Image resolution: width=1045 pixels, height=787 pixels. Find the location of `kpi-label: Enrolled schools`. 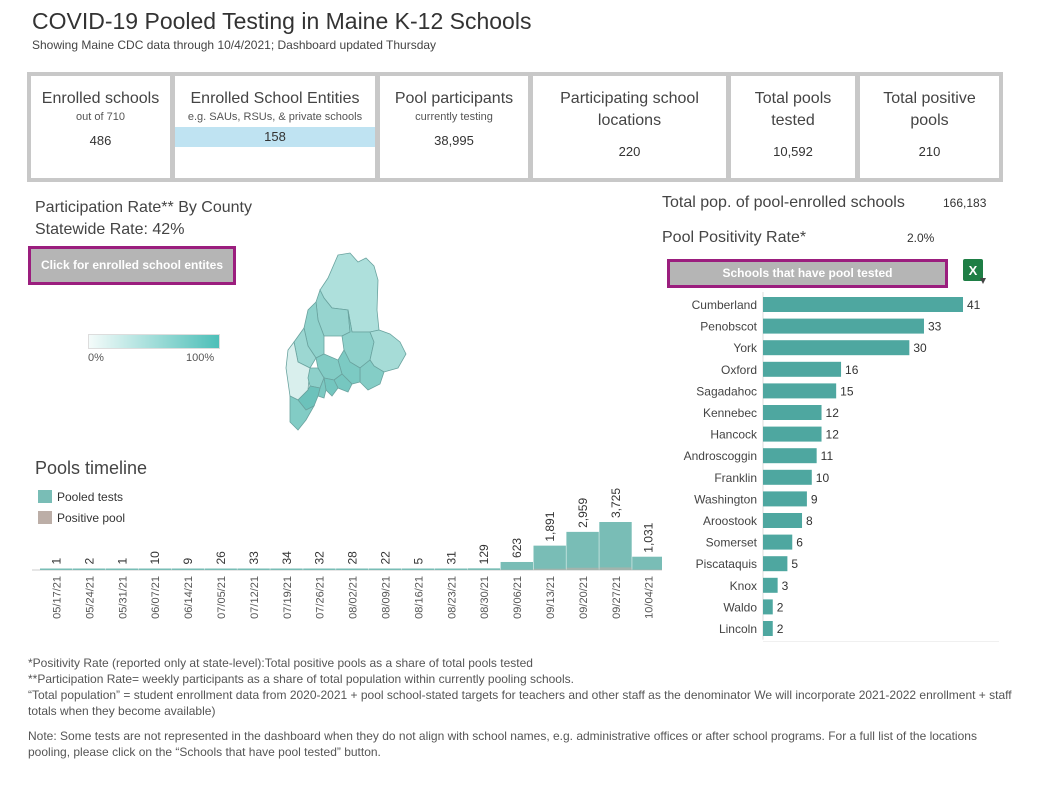

kpi-label: Enrolled schools is located at coordinates (100, 98).